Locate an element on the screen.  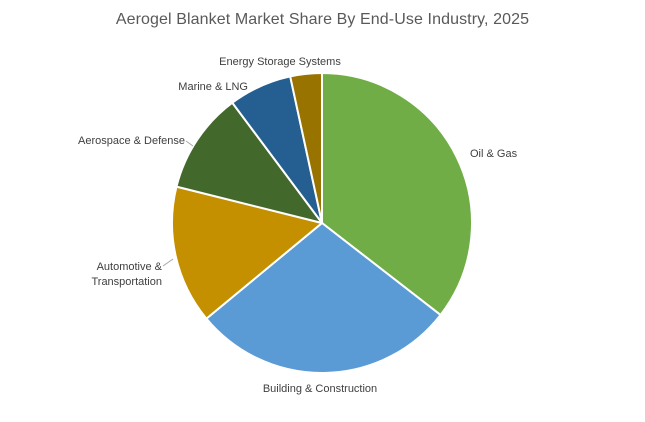
leader-lines is located at coordinates (178, 203).